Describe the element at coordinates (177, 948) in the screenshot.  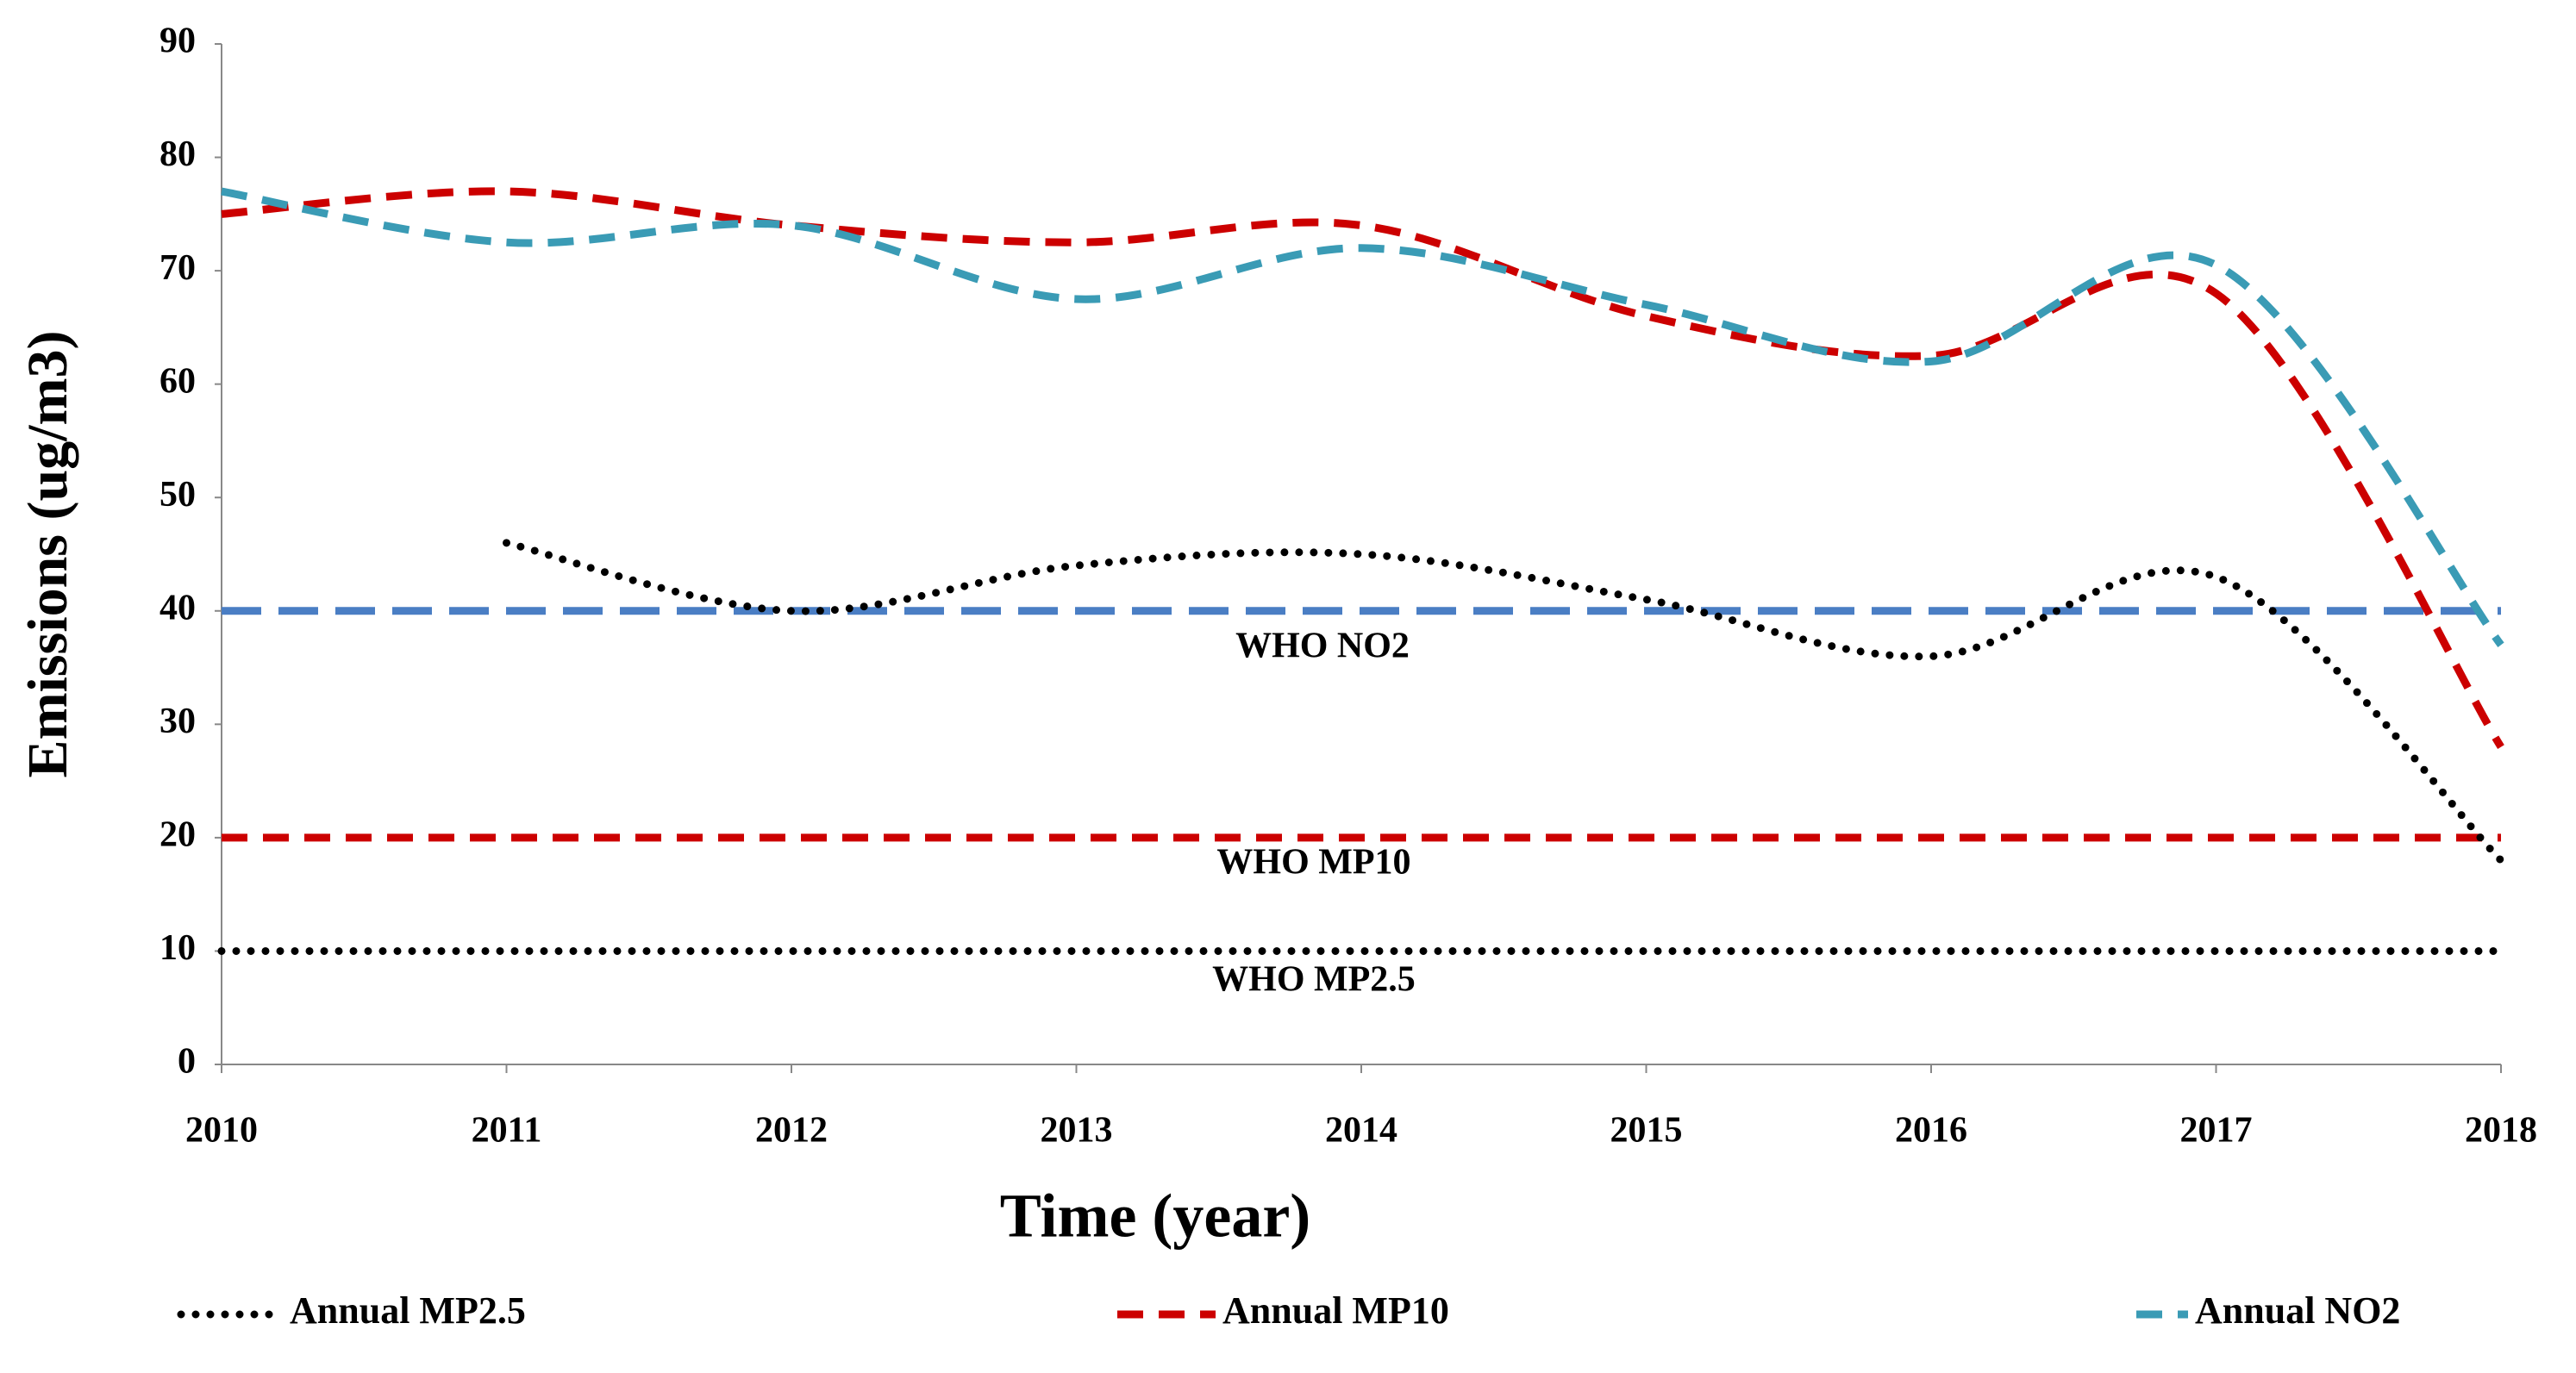
I see `y-tick-label: 10` at that location.